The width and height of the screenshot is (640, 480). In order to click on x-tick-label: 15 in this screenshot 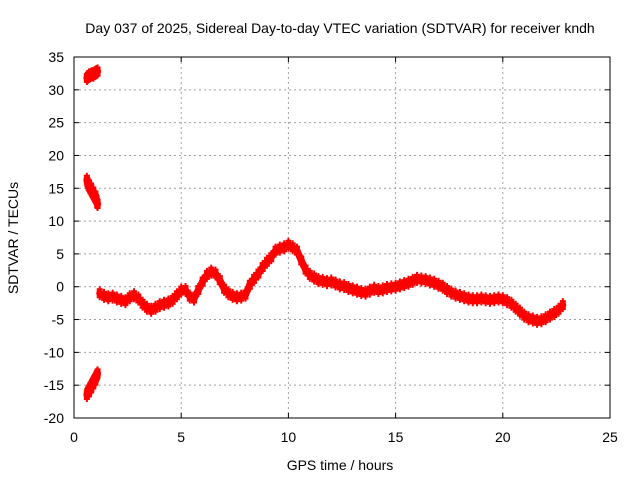, I will do `click(396, 437)`.